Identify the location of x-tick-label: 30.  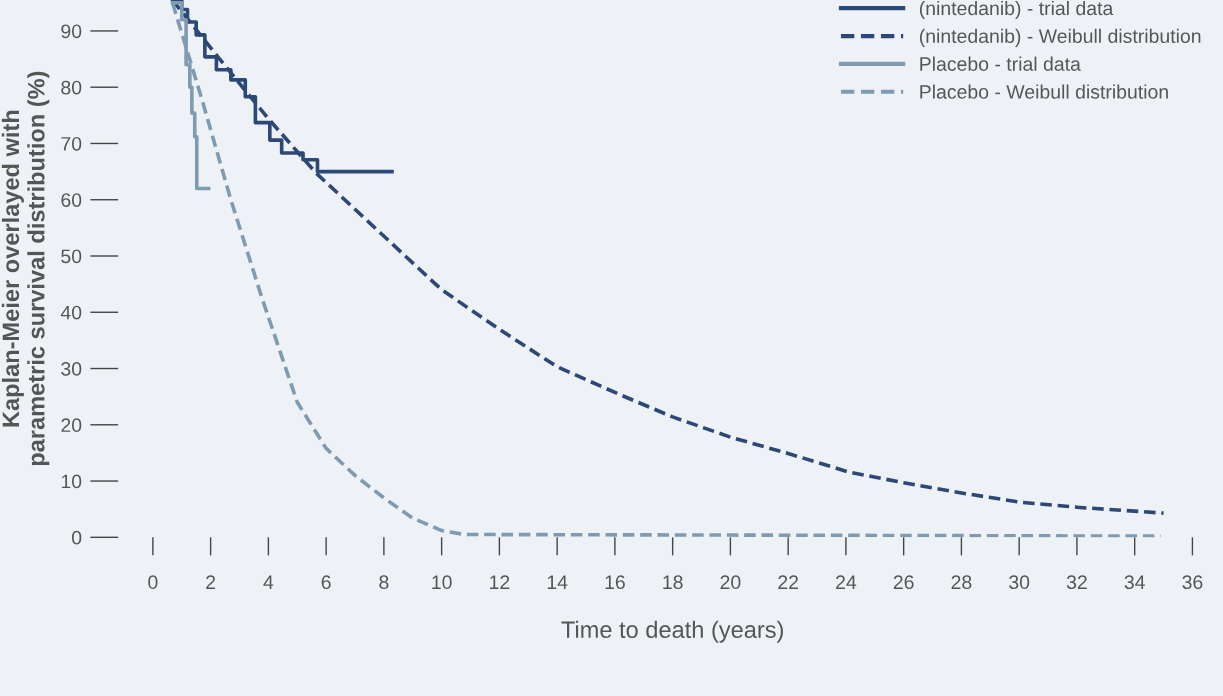
(1019, 582).